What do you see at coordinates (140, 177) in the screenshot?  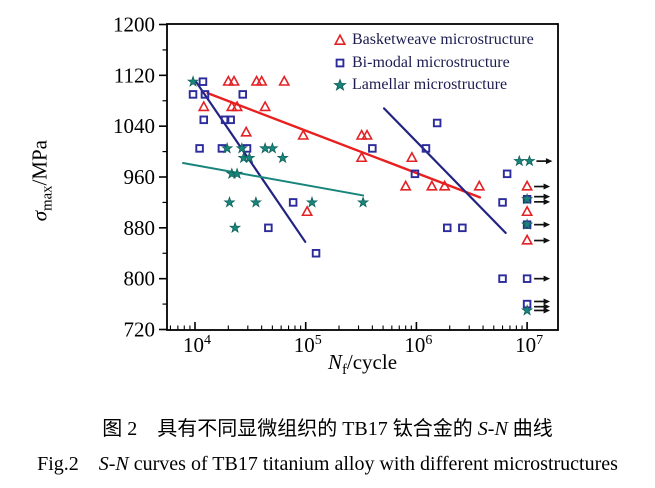 I see `y-tick-label: 960` at bounding box center [140, 177].